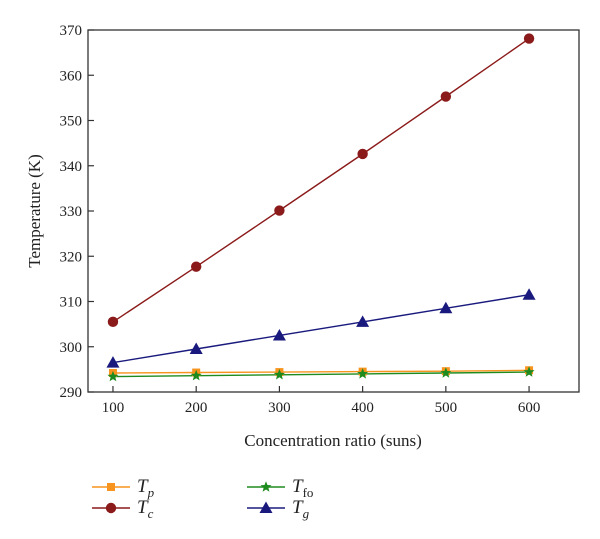 The image size is (600, 539). What do you see at coordinates (71, 76) in the screenshot?
I see `y-tick-label: 360` at bounding box center [71, 76].